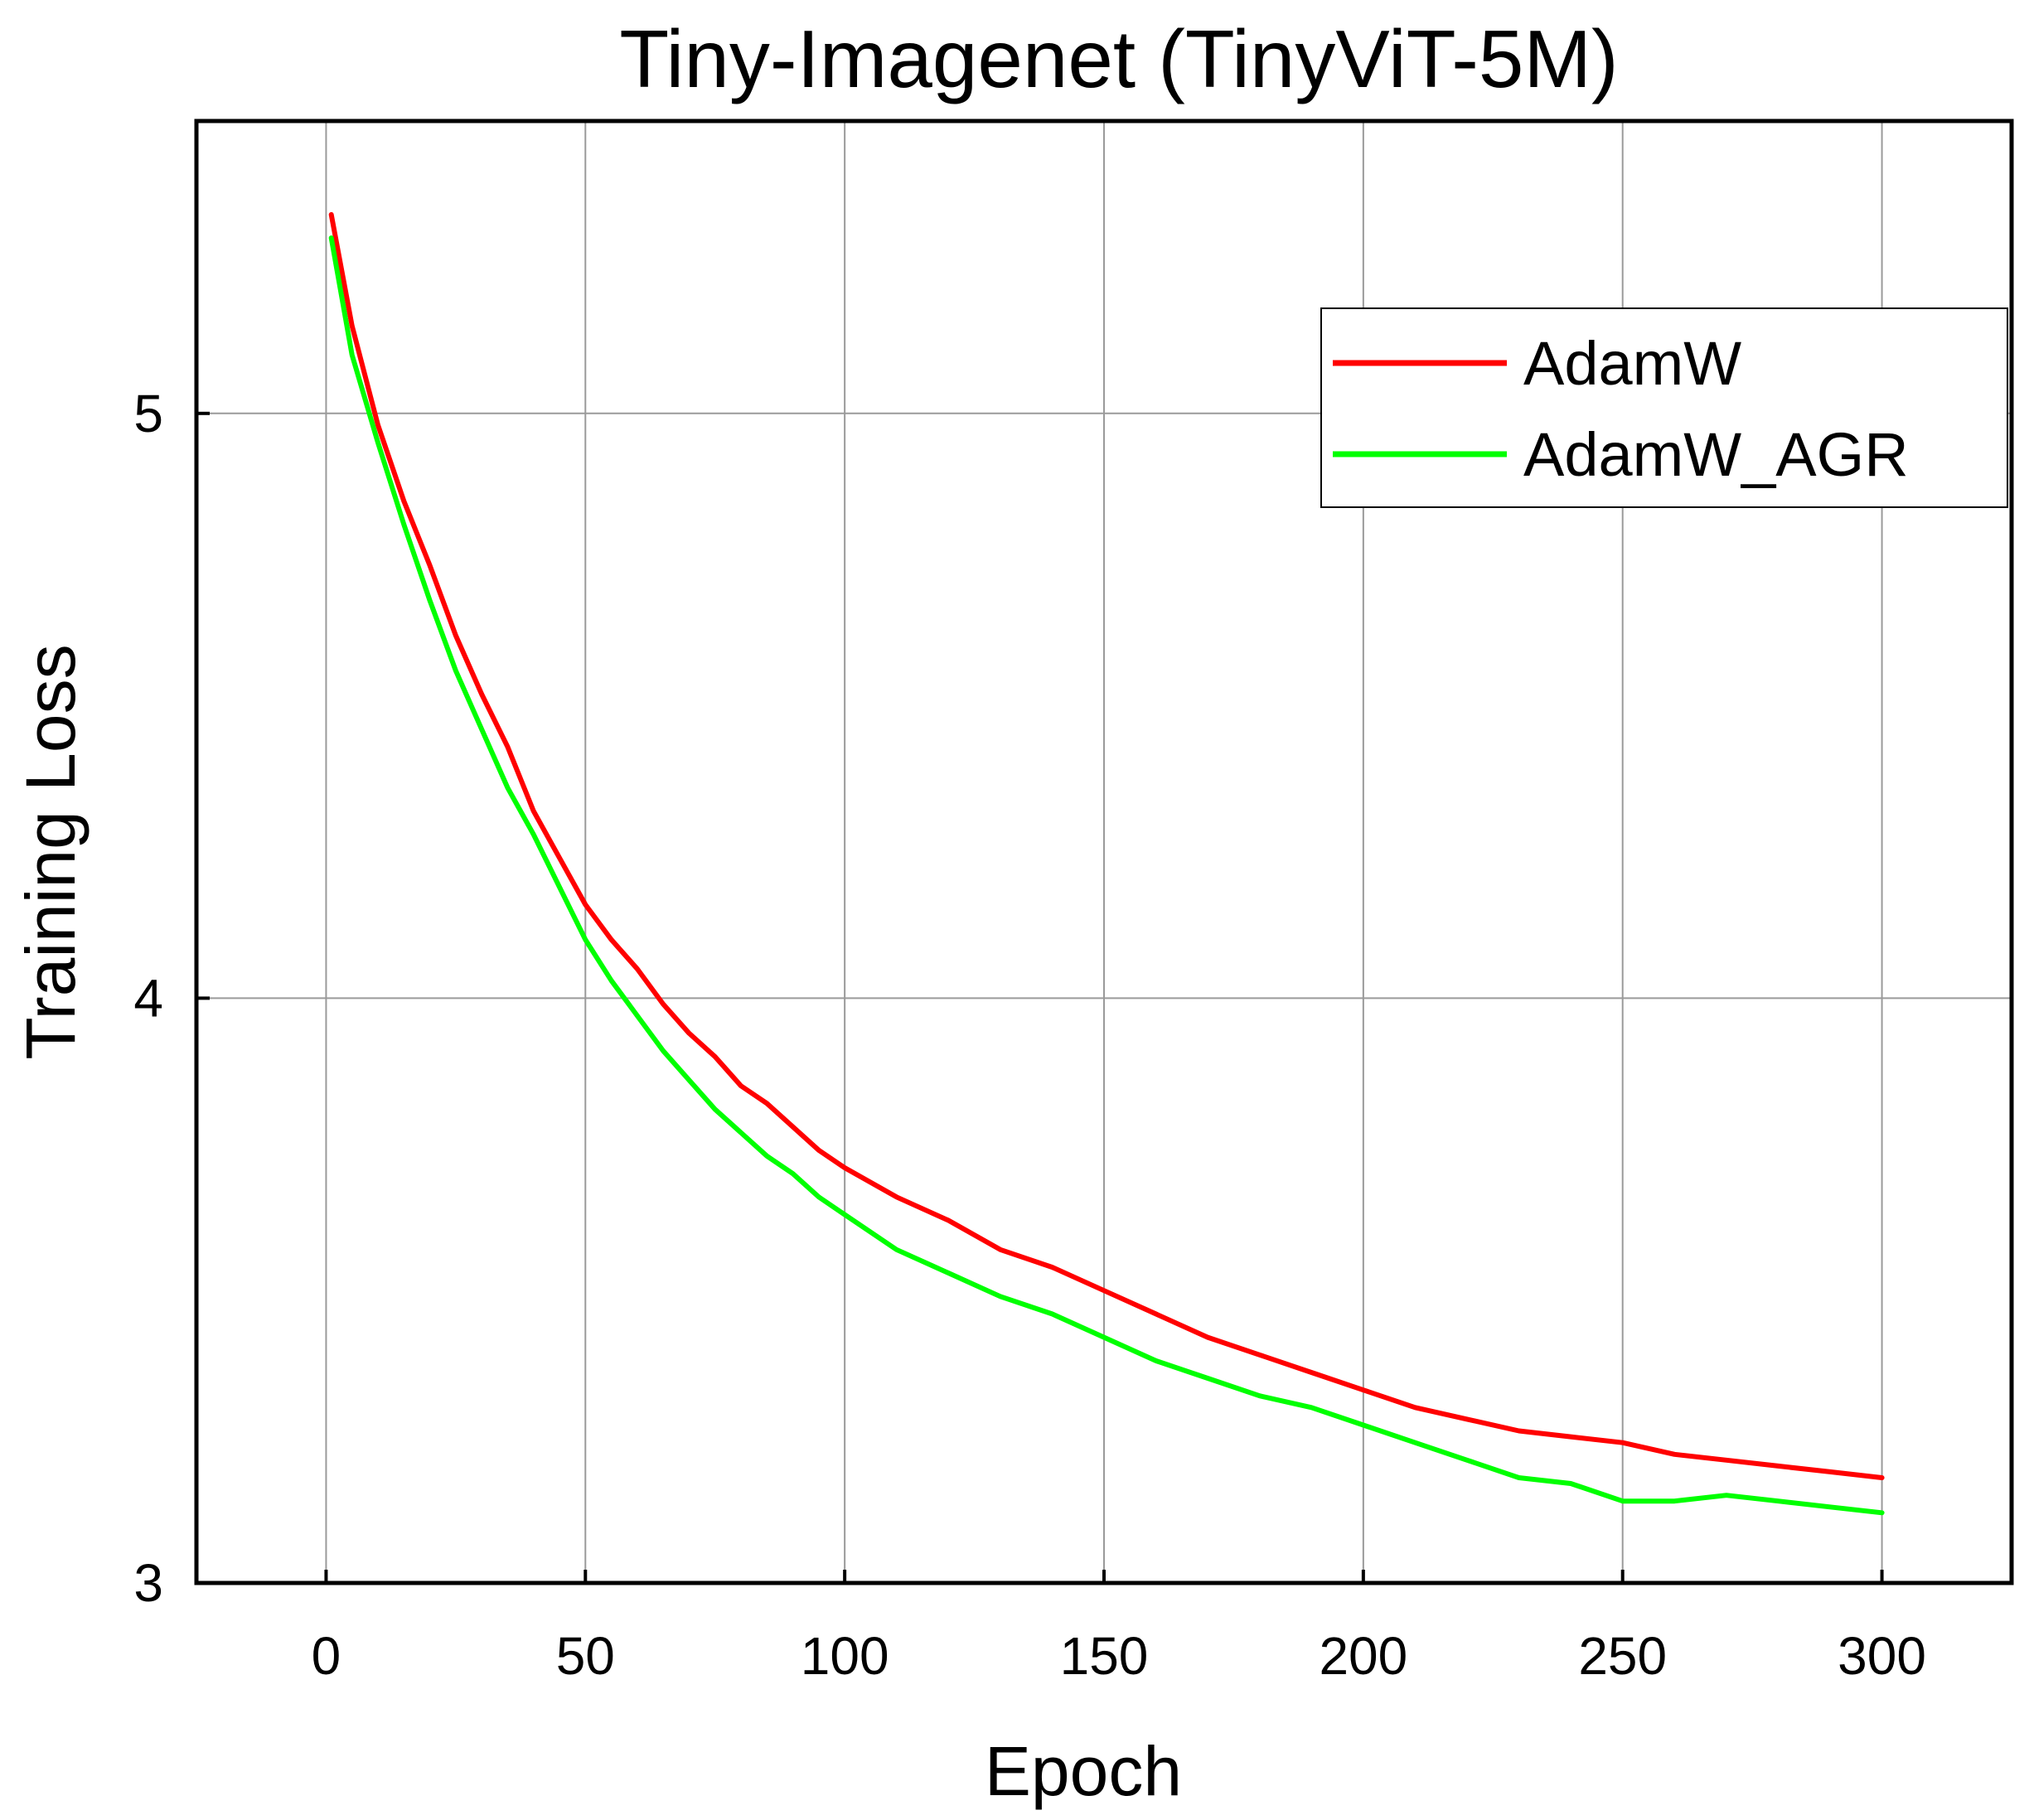 Image resolution: width=2029 pixels, height=1820 pixels. Describe the element at coordinates (1632, 363) in the screenshot. I see `legend-label-adamw: AdamW` at that location.